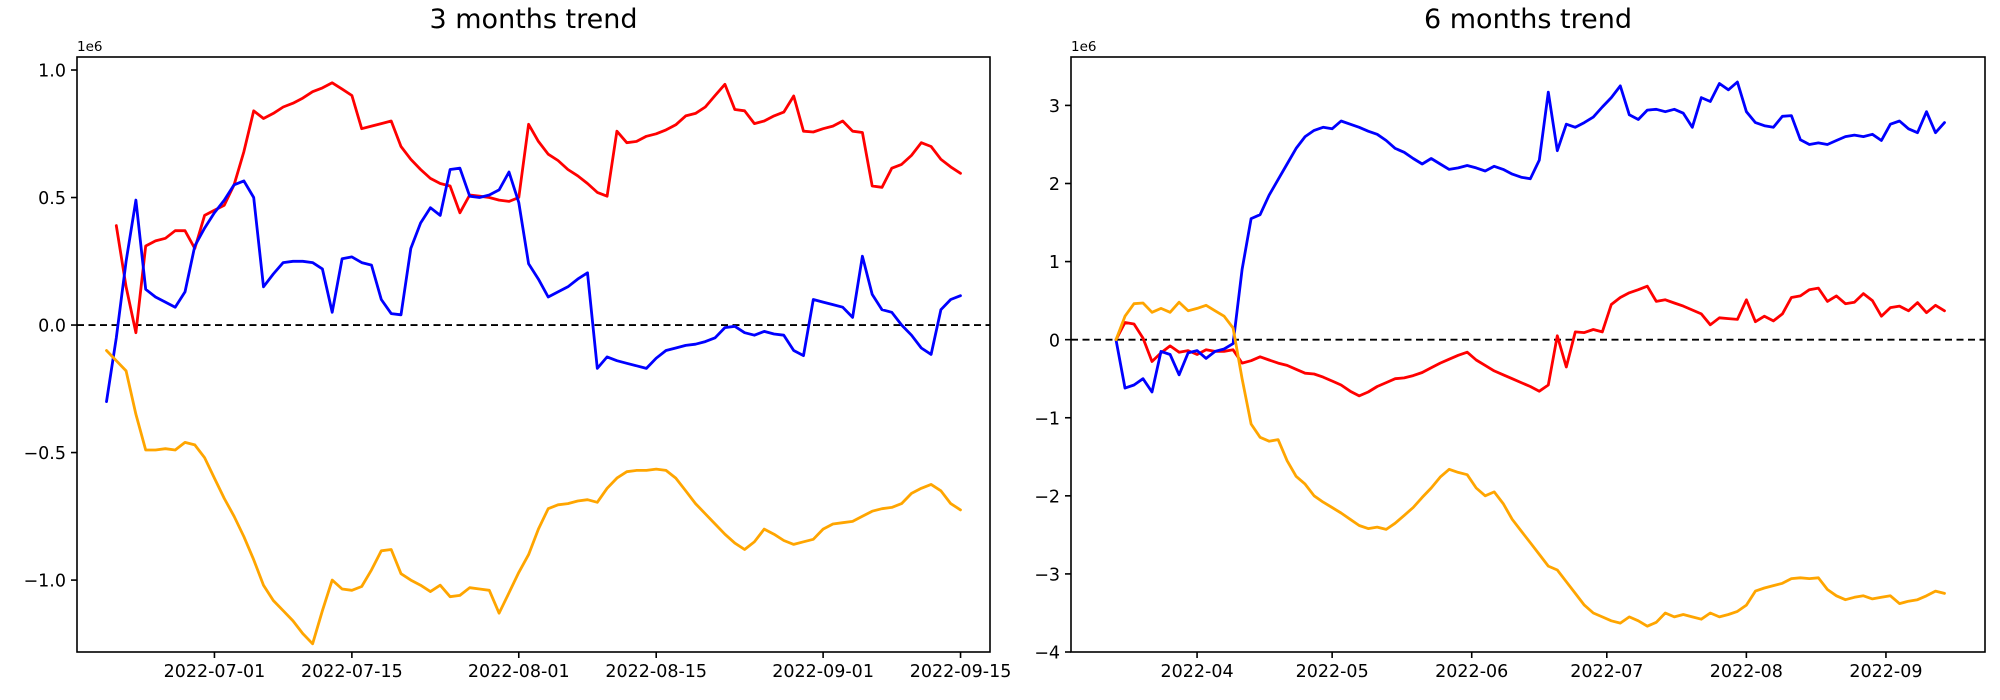 The height and width of the screenshot is (700, 2000). Describe the element at coordinates (1054, 185) in the screenshot. I see `y-tick-label: 2` at that location.